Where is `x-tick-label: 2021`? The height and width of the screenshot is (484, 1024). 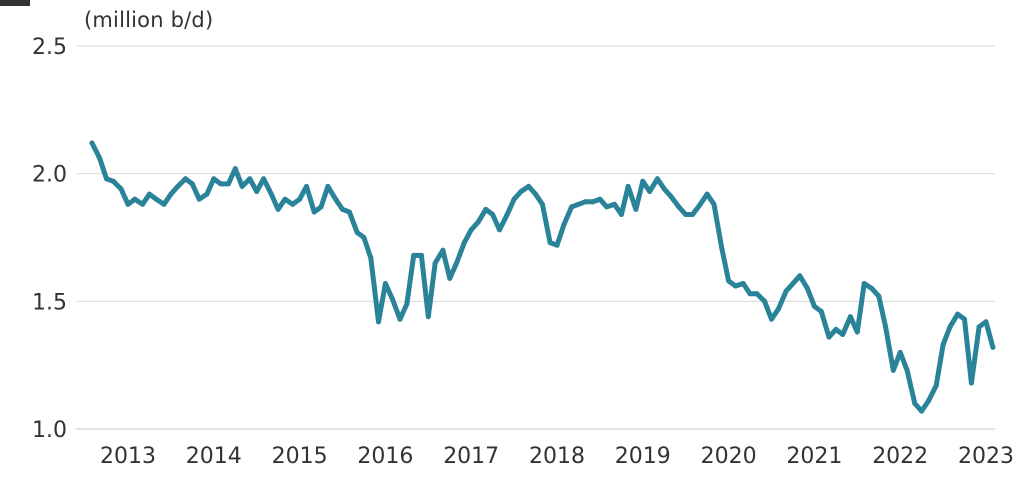 x-tick-label: 2021 is located at coordinates (814, 456).